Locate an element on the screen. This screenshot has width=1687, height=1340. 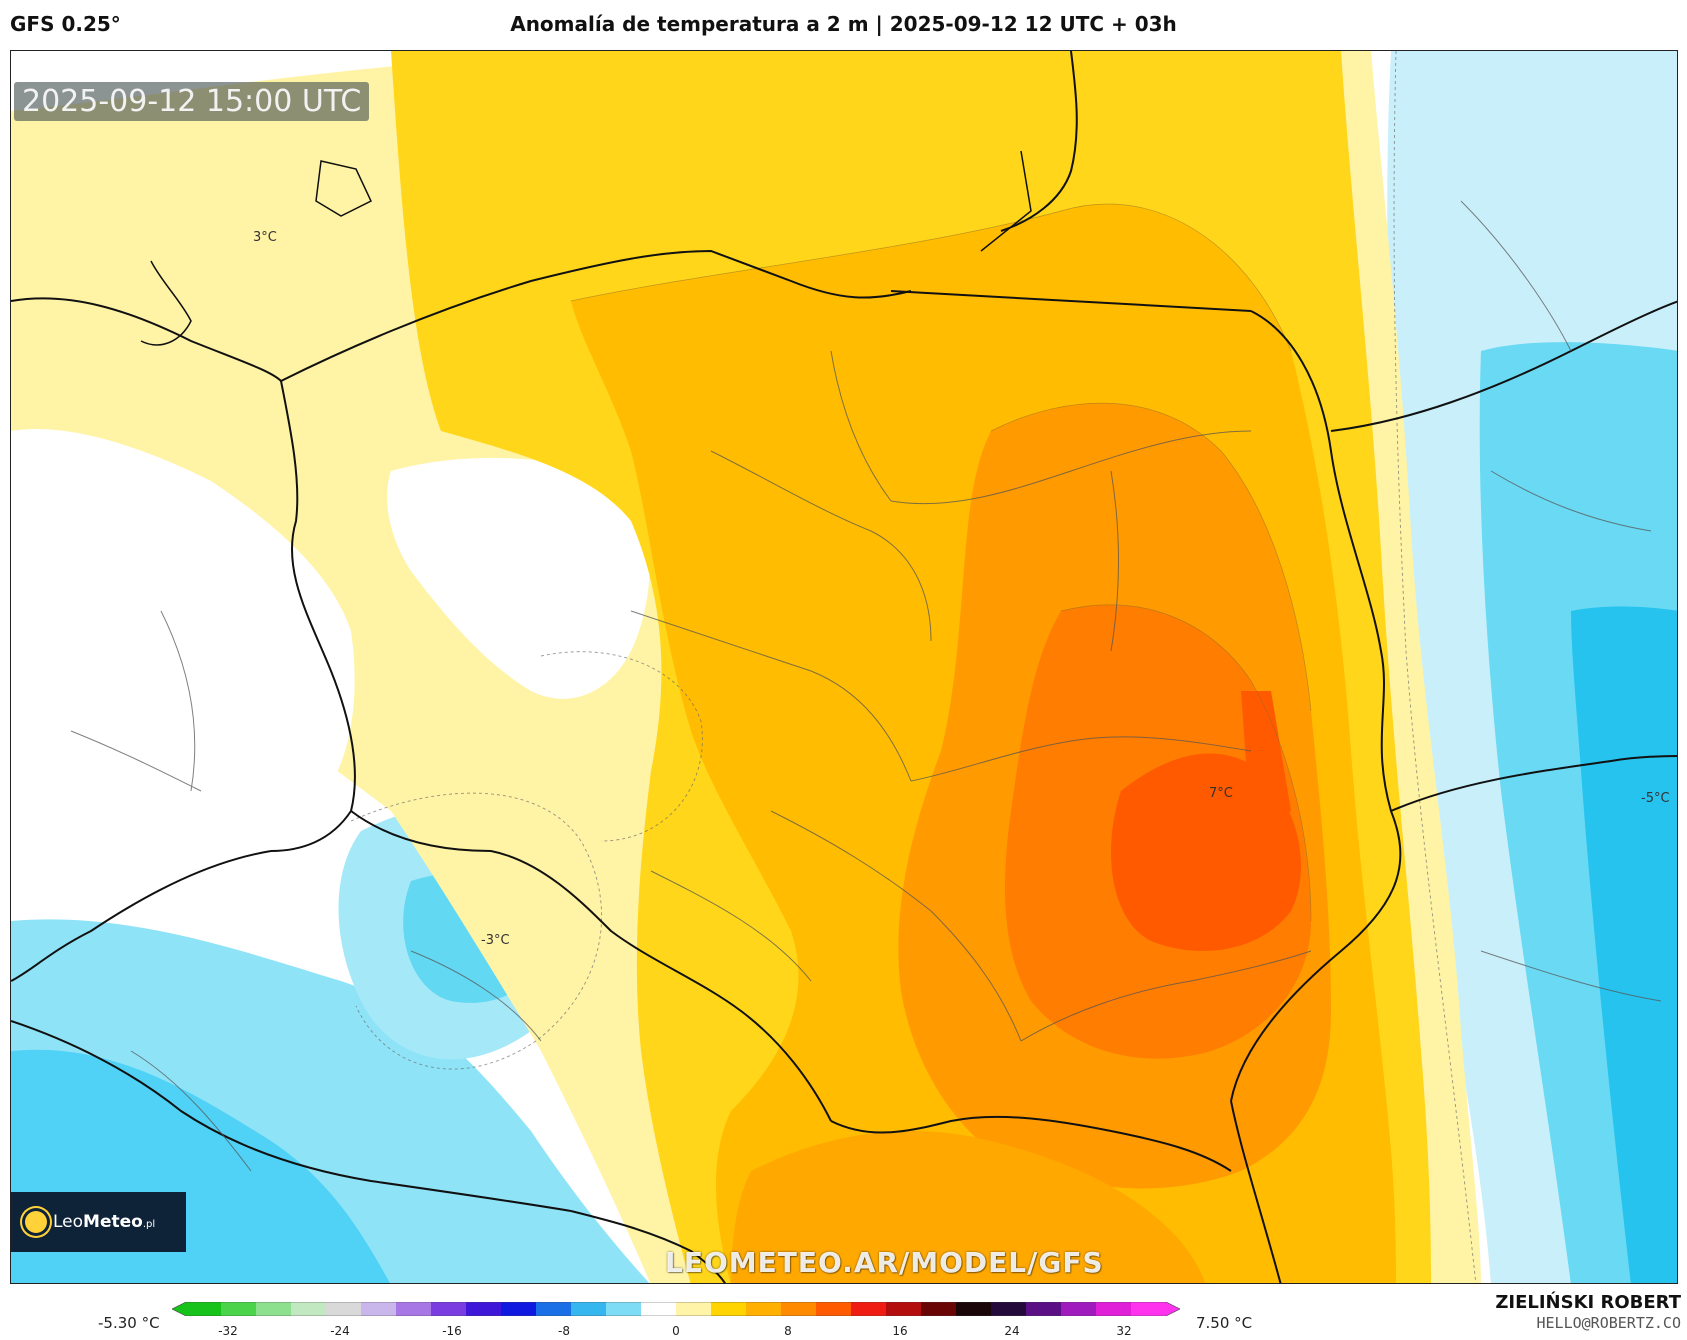
author-email: HELLO@ROBERTZ.CO is located at coordinates (1609, 1323).